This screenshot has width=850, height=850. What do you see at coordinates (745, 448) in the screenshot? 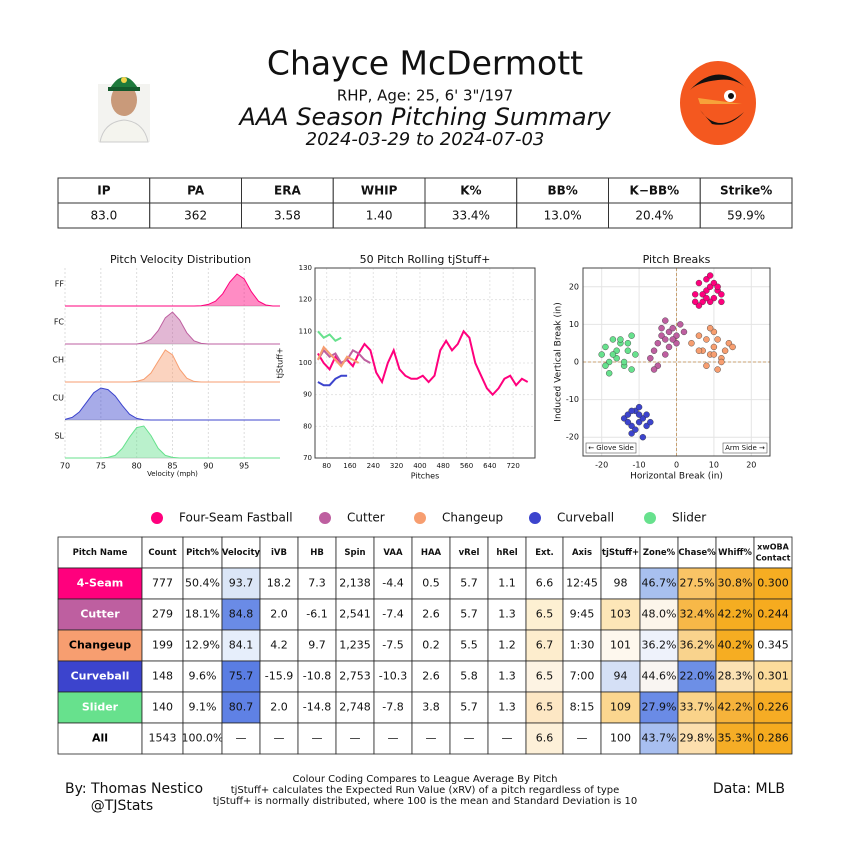
I see `annotation: Arm Side →` at bounding box center [745, 448].